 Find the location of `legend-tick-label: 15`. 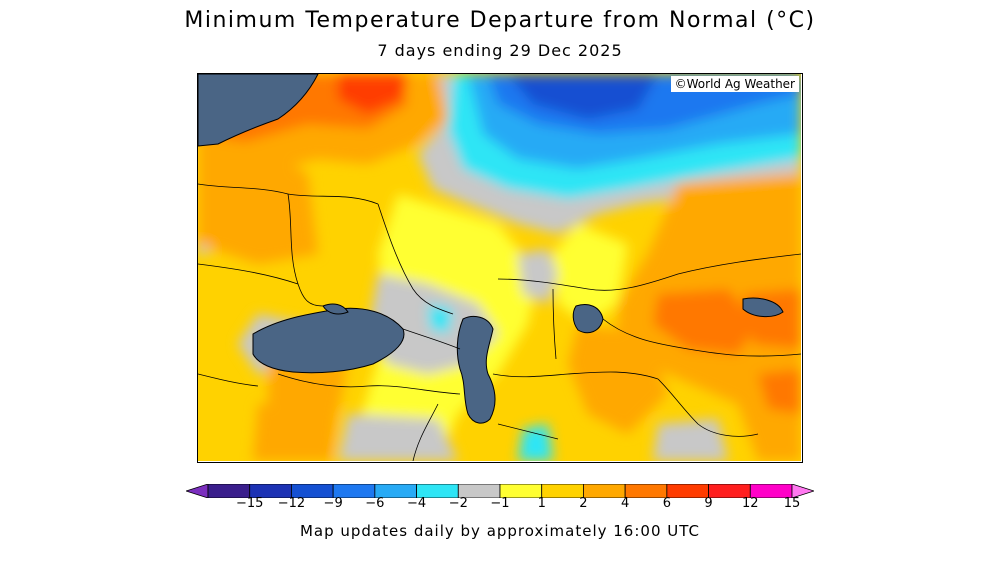

legend-tick-label: 15 is located at coordinates (792, 503).